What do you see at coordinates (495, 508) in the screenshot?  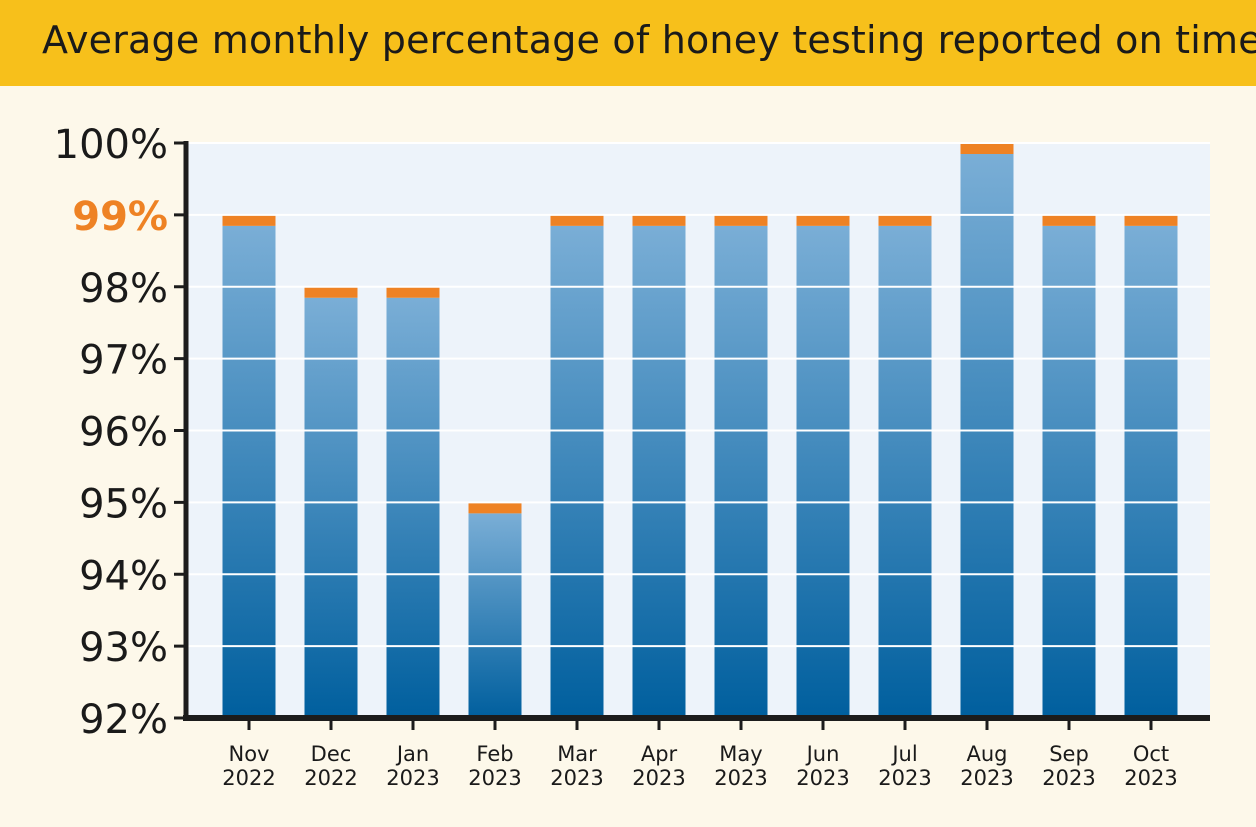 I see `bar-cap-feb-2023` at bounding box center [495, 508].